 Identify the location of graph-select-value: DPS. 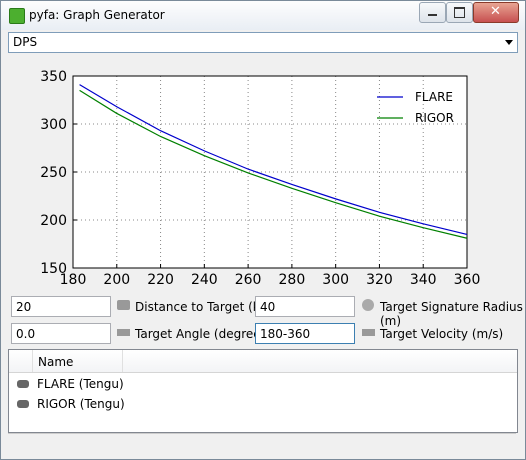
(25, 42).